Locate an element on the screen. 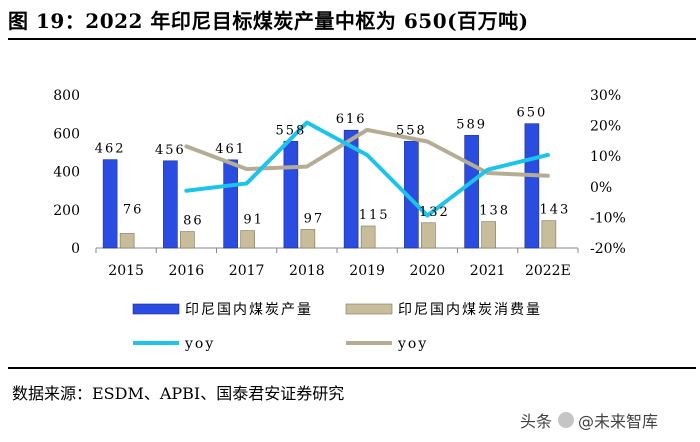 This screenshot has height=442, width=700. production-data-label: 589 is located at coordinates (471, 124).